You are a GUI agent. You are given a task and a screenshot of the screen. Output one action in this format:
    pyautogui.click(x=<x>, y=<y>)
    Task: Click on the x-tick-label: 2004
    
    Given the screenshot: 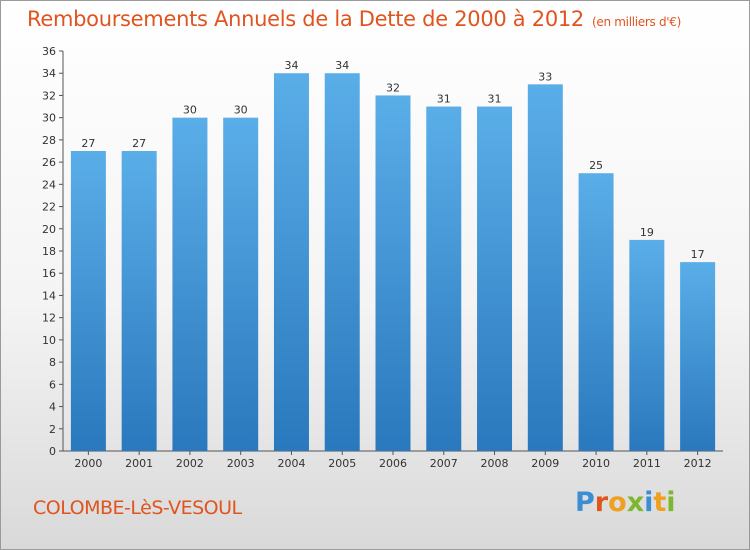 What is the action you would take?
    pyautogui.click(x=291, y=463)
    